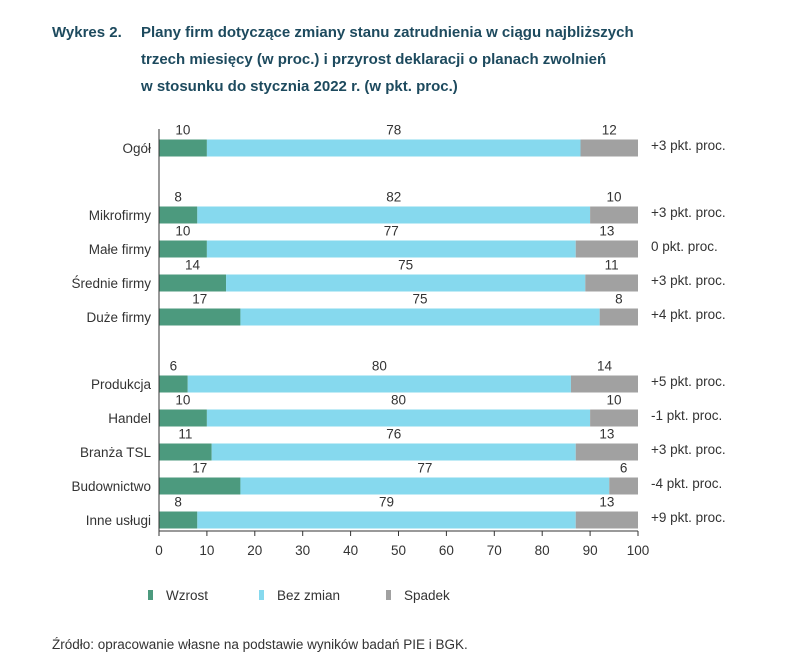  Describe the element at coordinates (609, 130) in the screenshot. I see `value-label-spadek: 12` at that location.